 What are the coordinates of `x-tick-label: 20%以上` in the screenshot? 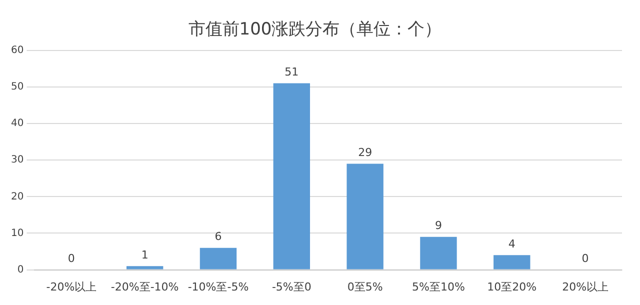 It's located at (585, 287).